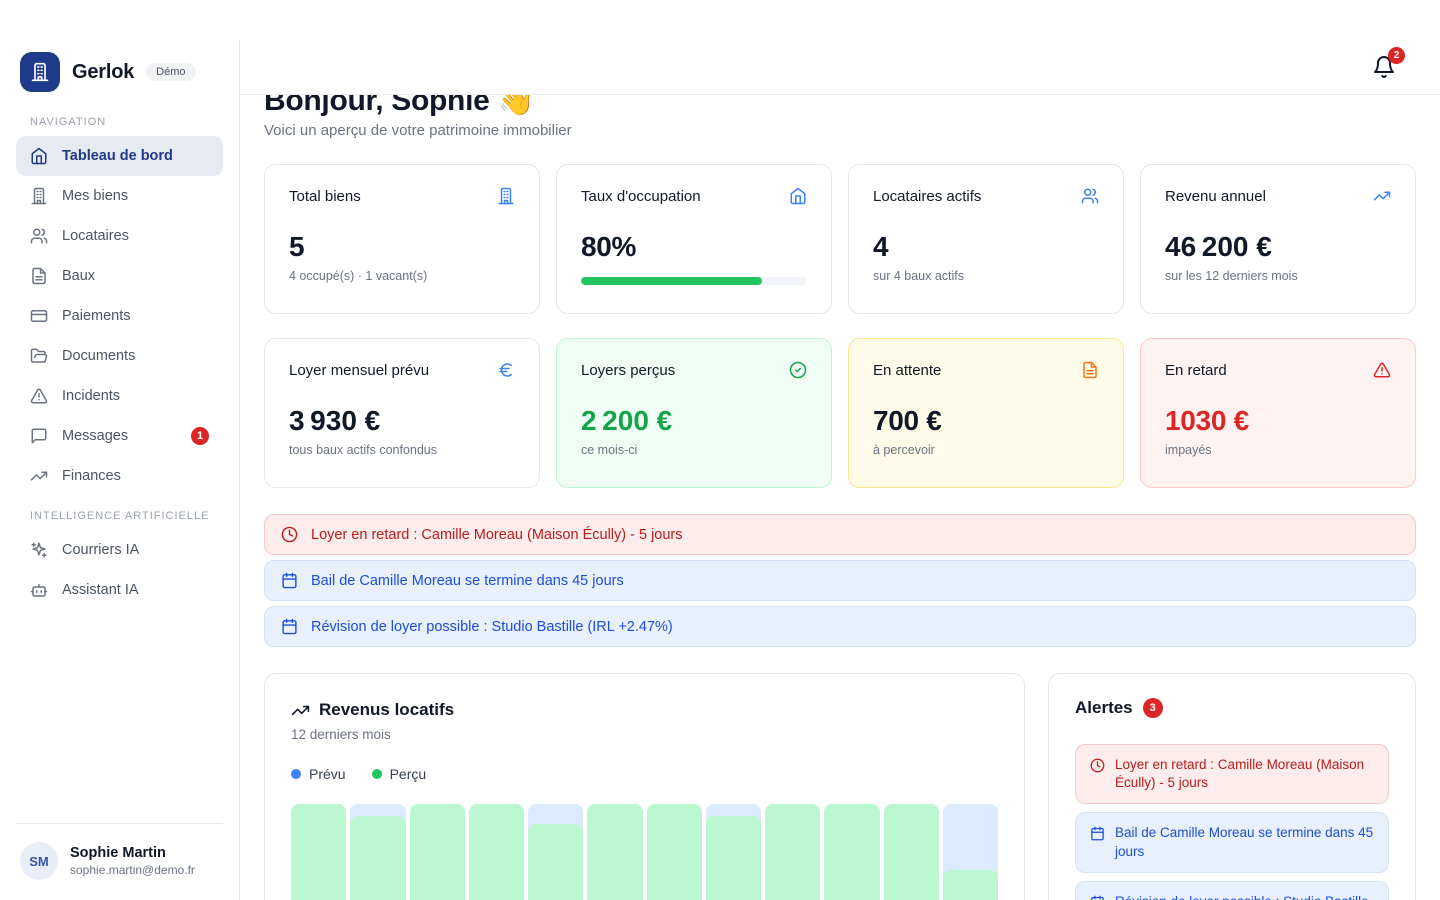 Image resolution: width=1440 pixels, height=900 pixels. What do you see at coordinates (95, 436) in the screenshot?
I see `sidebar-item-label: Messages` at bounding box center [95, 436].